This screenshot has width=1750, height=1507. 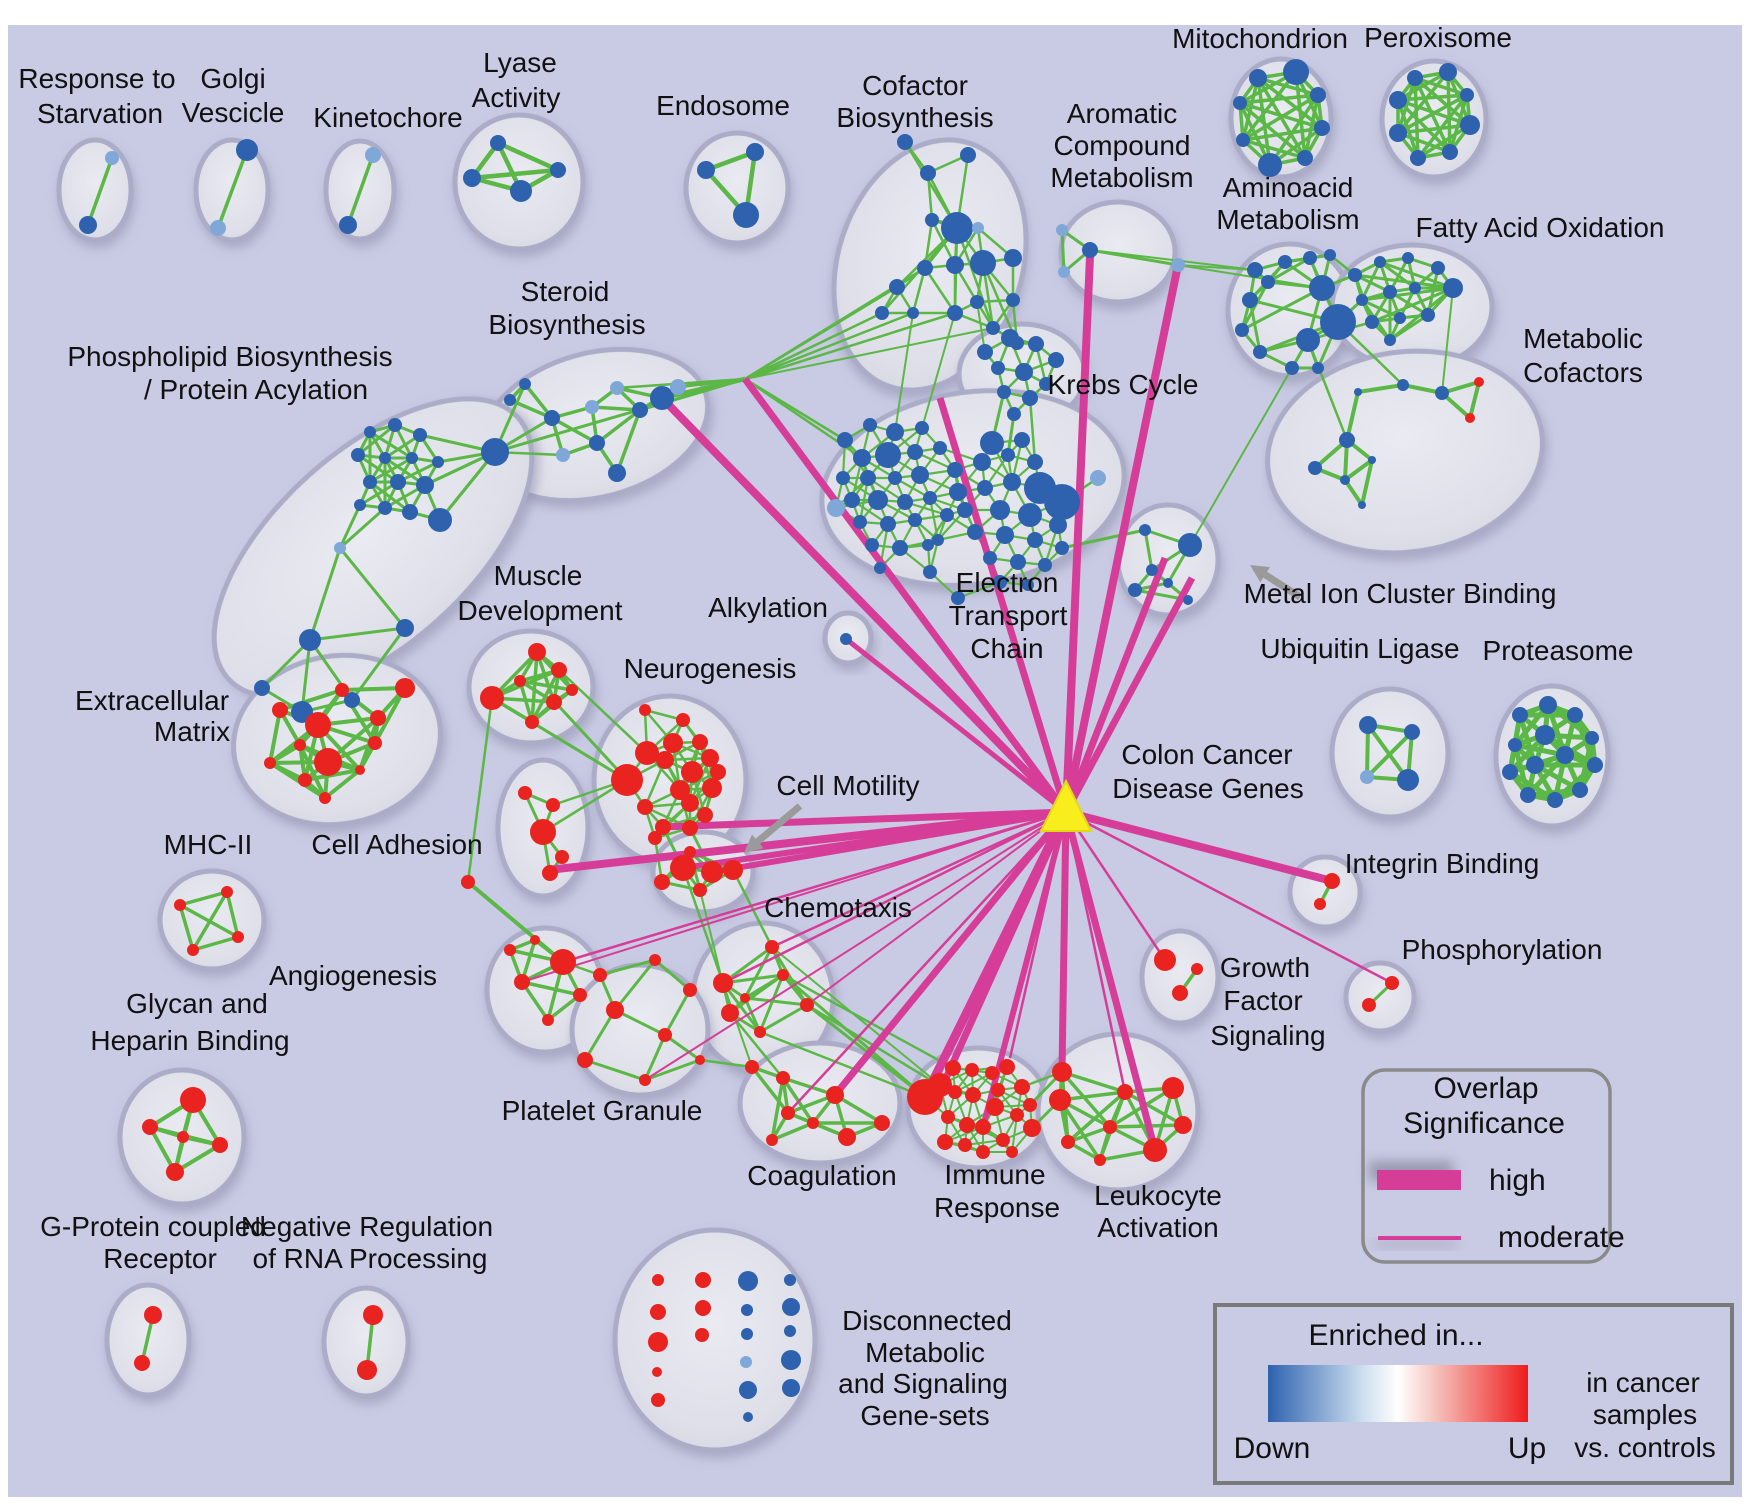 I want to click on edge-mitochondrion, so click(x=1250, y=109).